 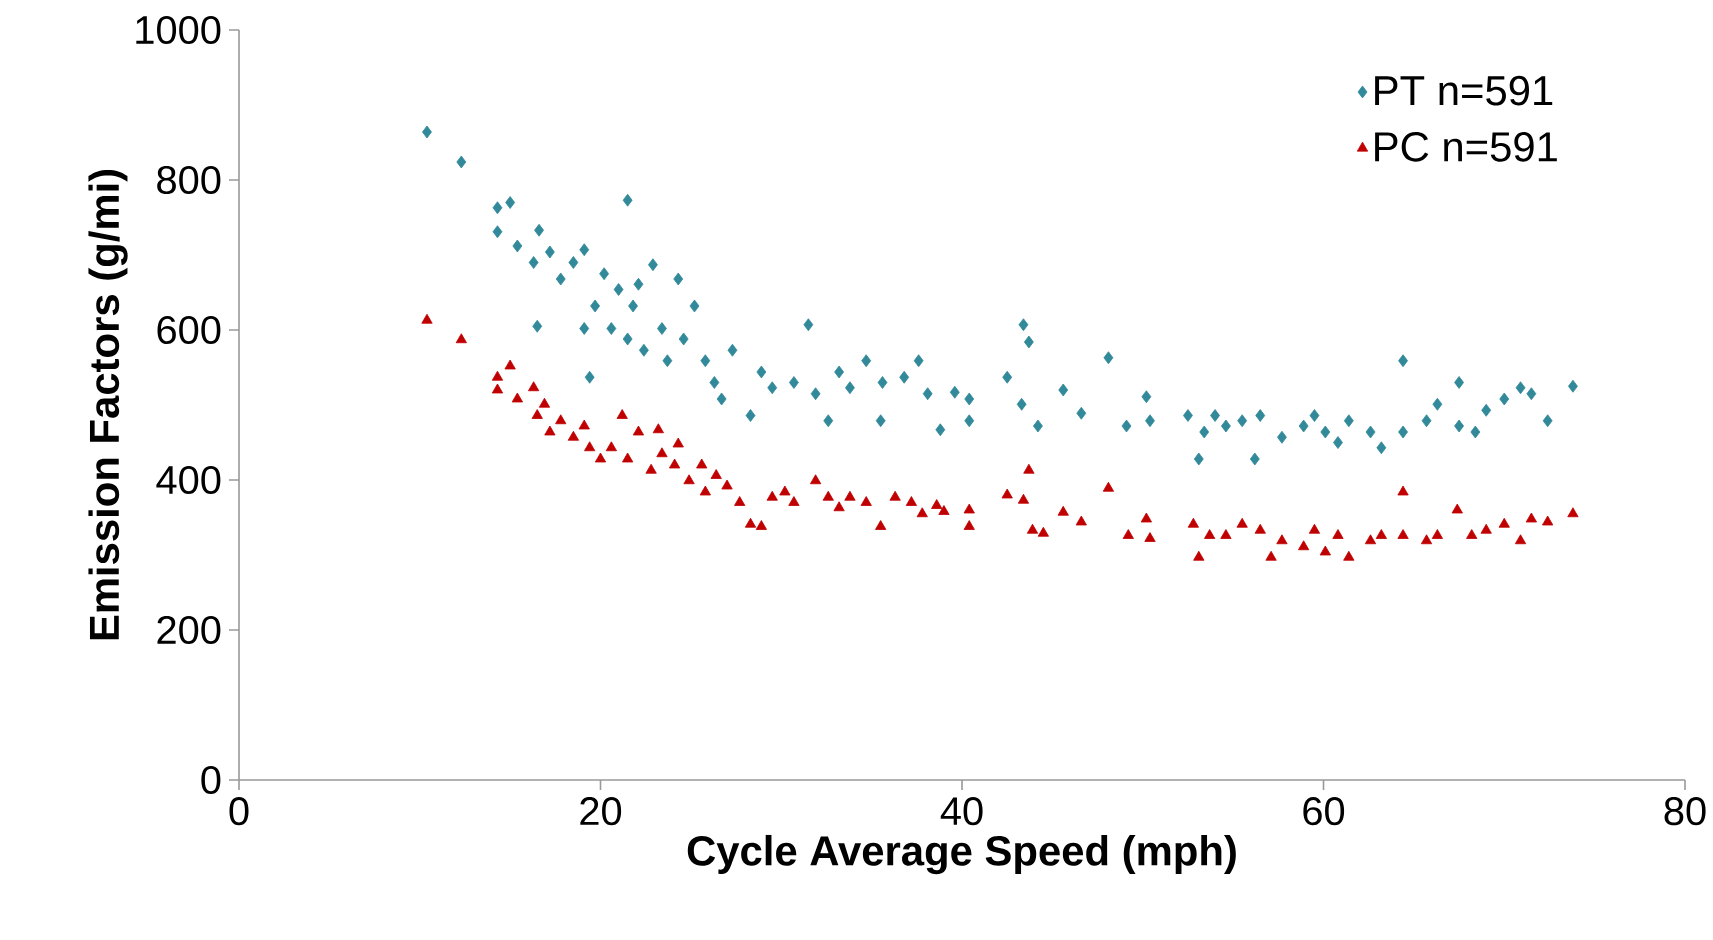 What do you see at coordinates (189, 180) in the screenshot?
I see `y-tick-label: 800` at bounding box center [189, 180].